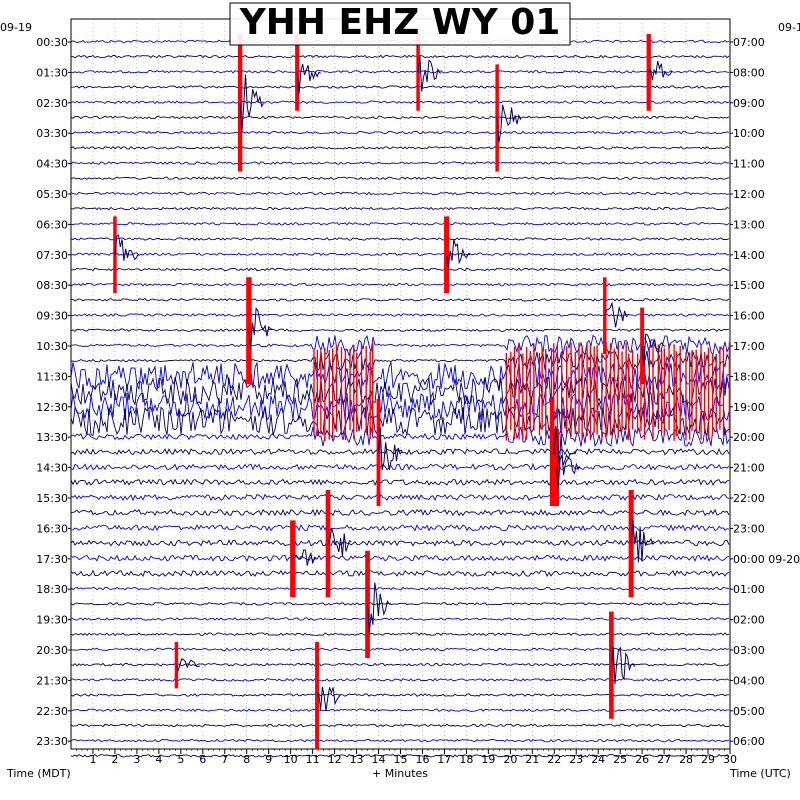 The image size is (800, 800). What do you see at coordinates (749, 620) in the screenshot?
I see `right-time-label: 02:00` at bounding box center [749, 620].